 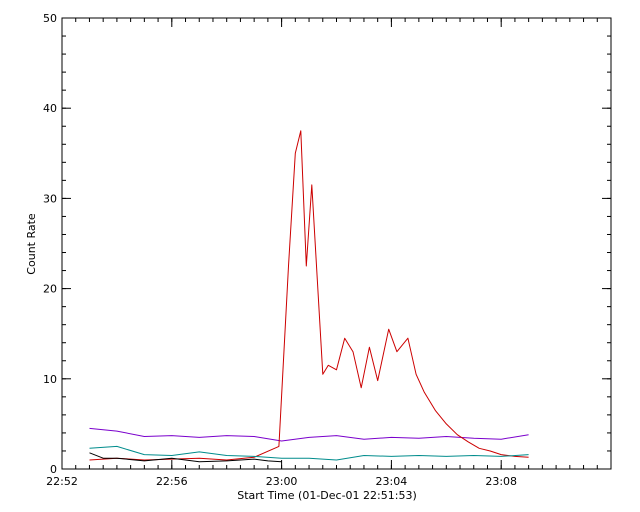 I want to click on x-axis-title: Start Time (01-Dec-01 22:51:53), so click(x=327, y=495).